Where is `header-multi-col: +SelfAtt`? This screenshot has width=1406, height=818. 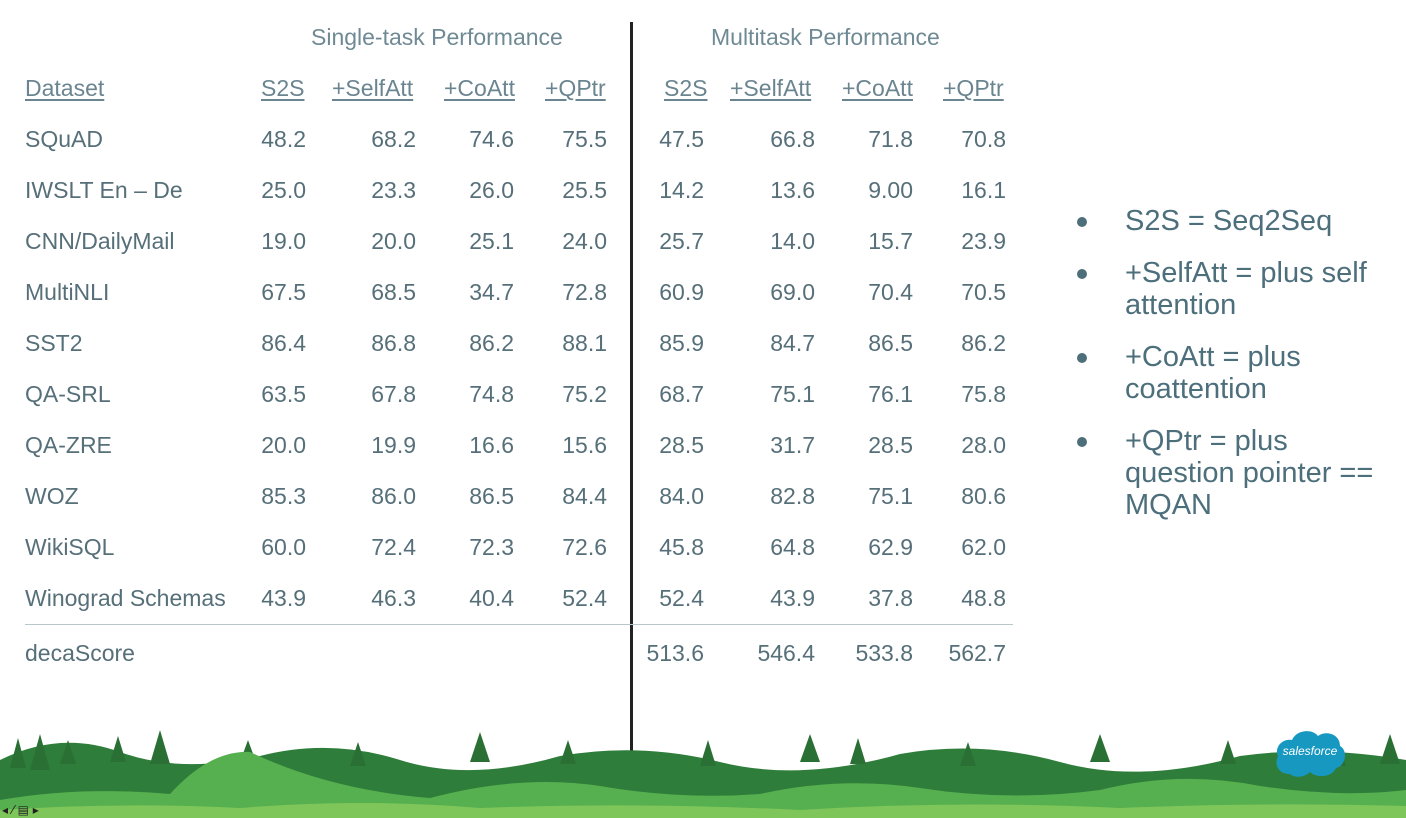 header-multi-col: +SelfAtt is located at coordinates (771, 88).